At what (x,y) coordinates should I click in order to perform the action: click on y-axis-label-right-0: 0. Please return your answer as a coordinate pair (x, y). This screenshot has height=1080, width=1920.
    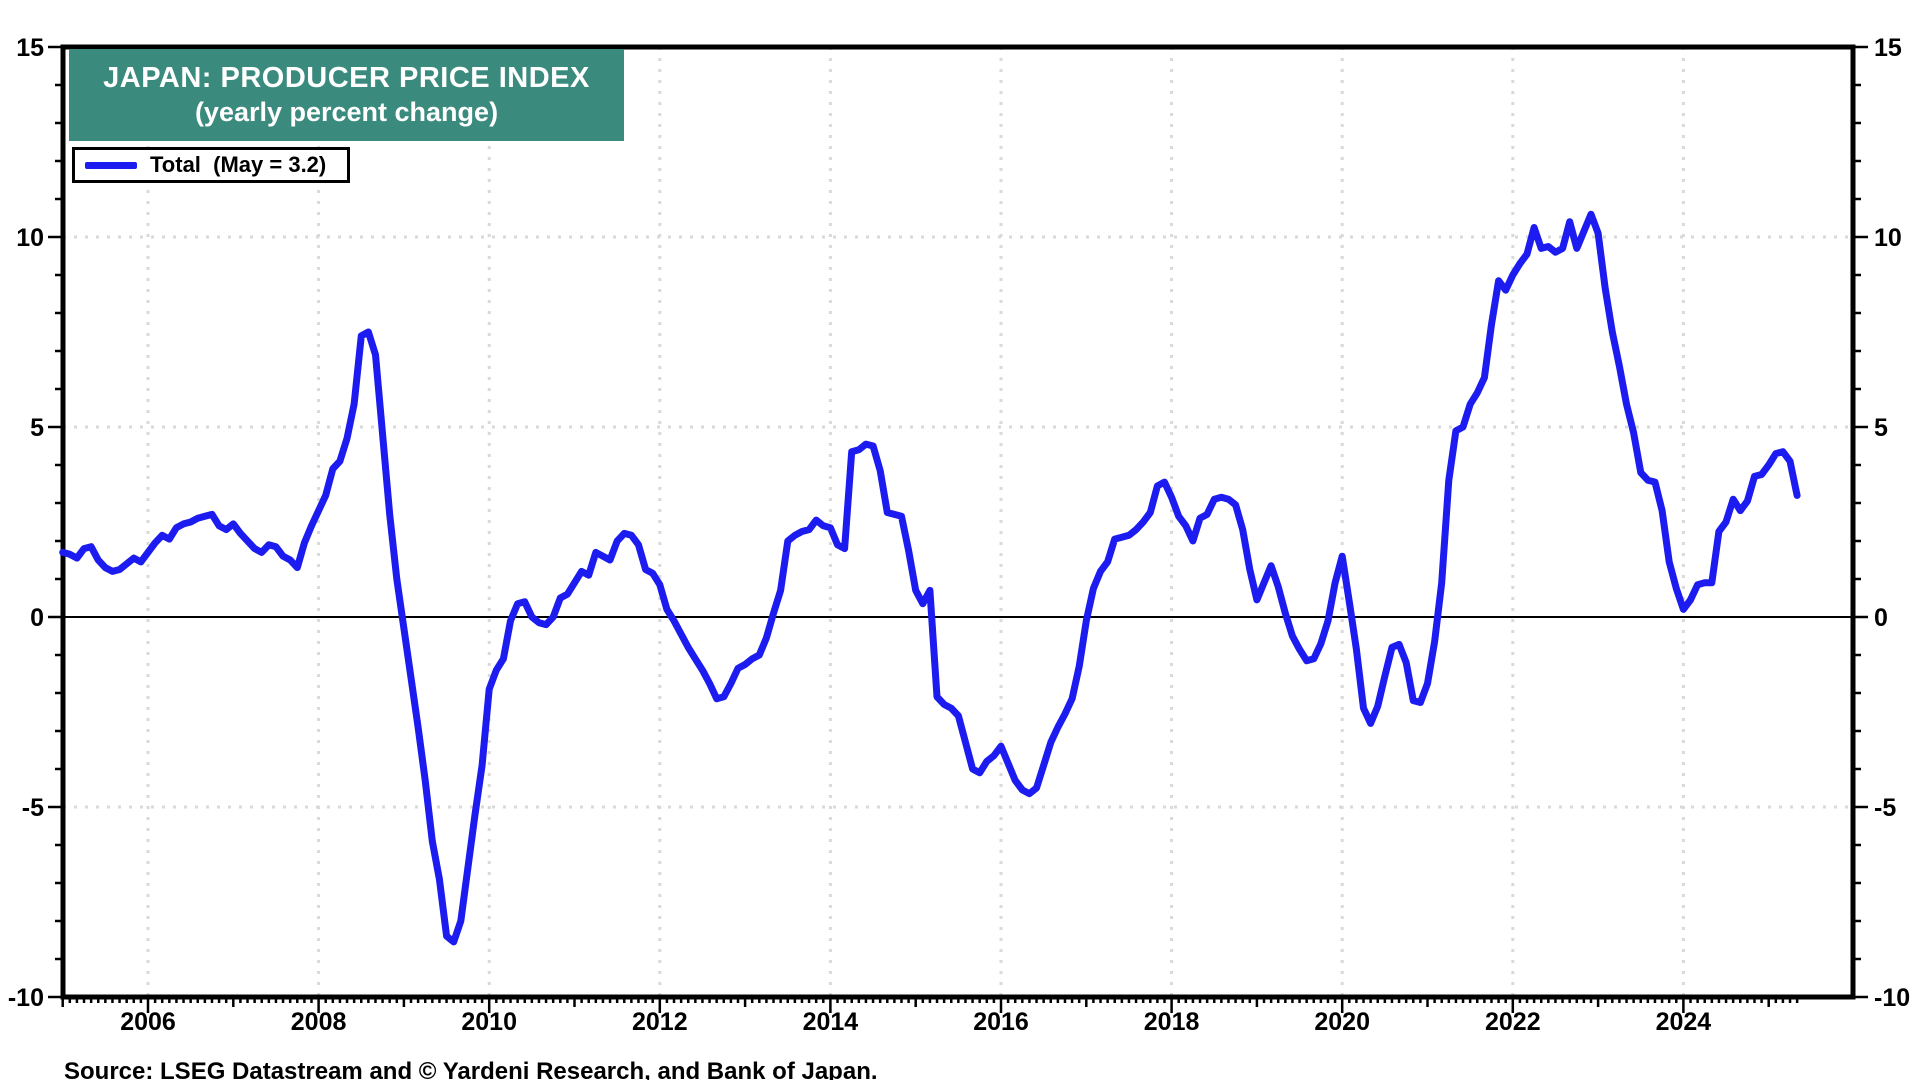
    Looking at the image, I should click on (1881, 618).